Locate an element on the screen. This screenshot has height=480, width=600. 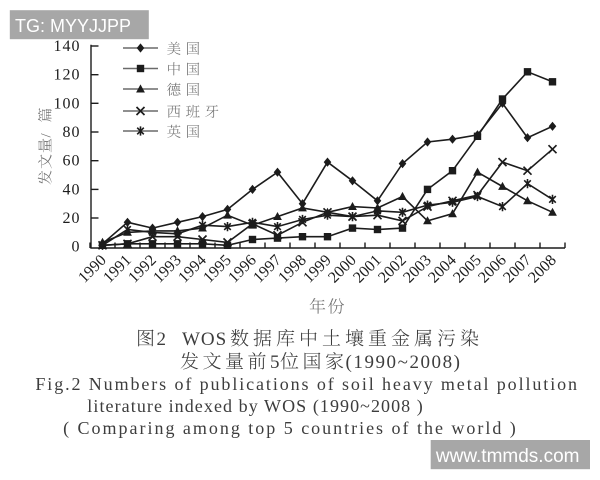
svg-text: (1990~2008) is located at coordinates (403, 362).